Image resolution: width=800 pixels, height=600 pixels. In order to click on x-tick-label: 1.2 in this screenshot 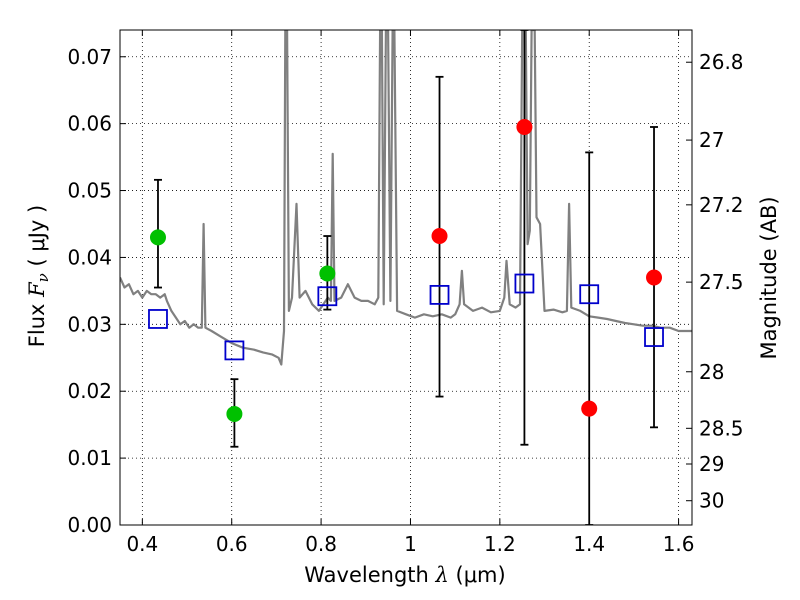, I will do `click(500, 544)`.